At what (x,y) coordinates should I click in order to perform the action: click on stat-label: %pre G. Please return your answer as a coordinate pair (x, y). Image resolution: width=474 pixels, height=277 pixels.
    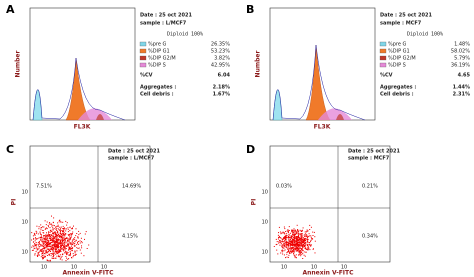
    Looking at the image, I should click on (397, 45).